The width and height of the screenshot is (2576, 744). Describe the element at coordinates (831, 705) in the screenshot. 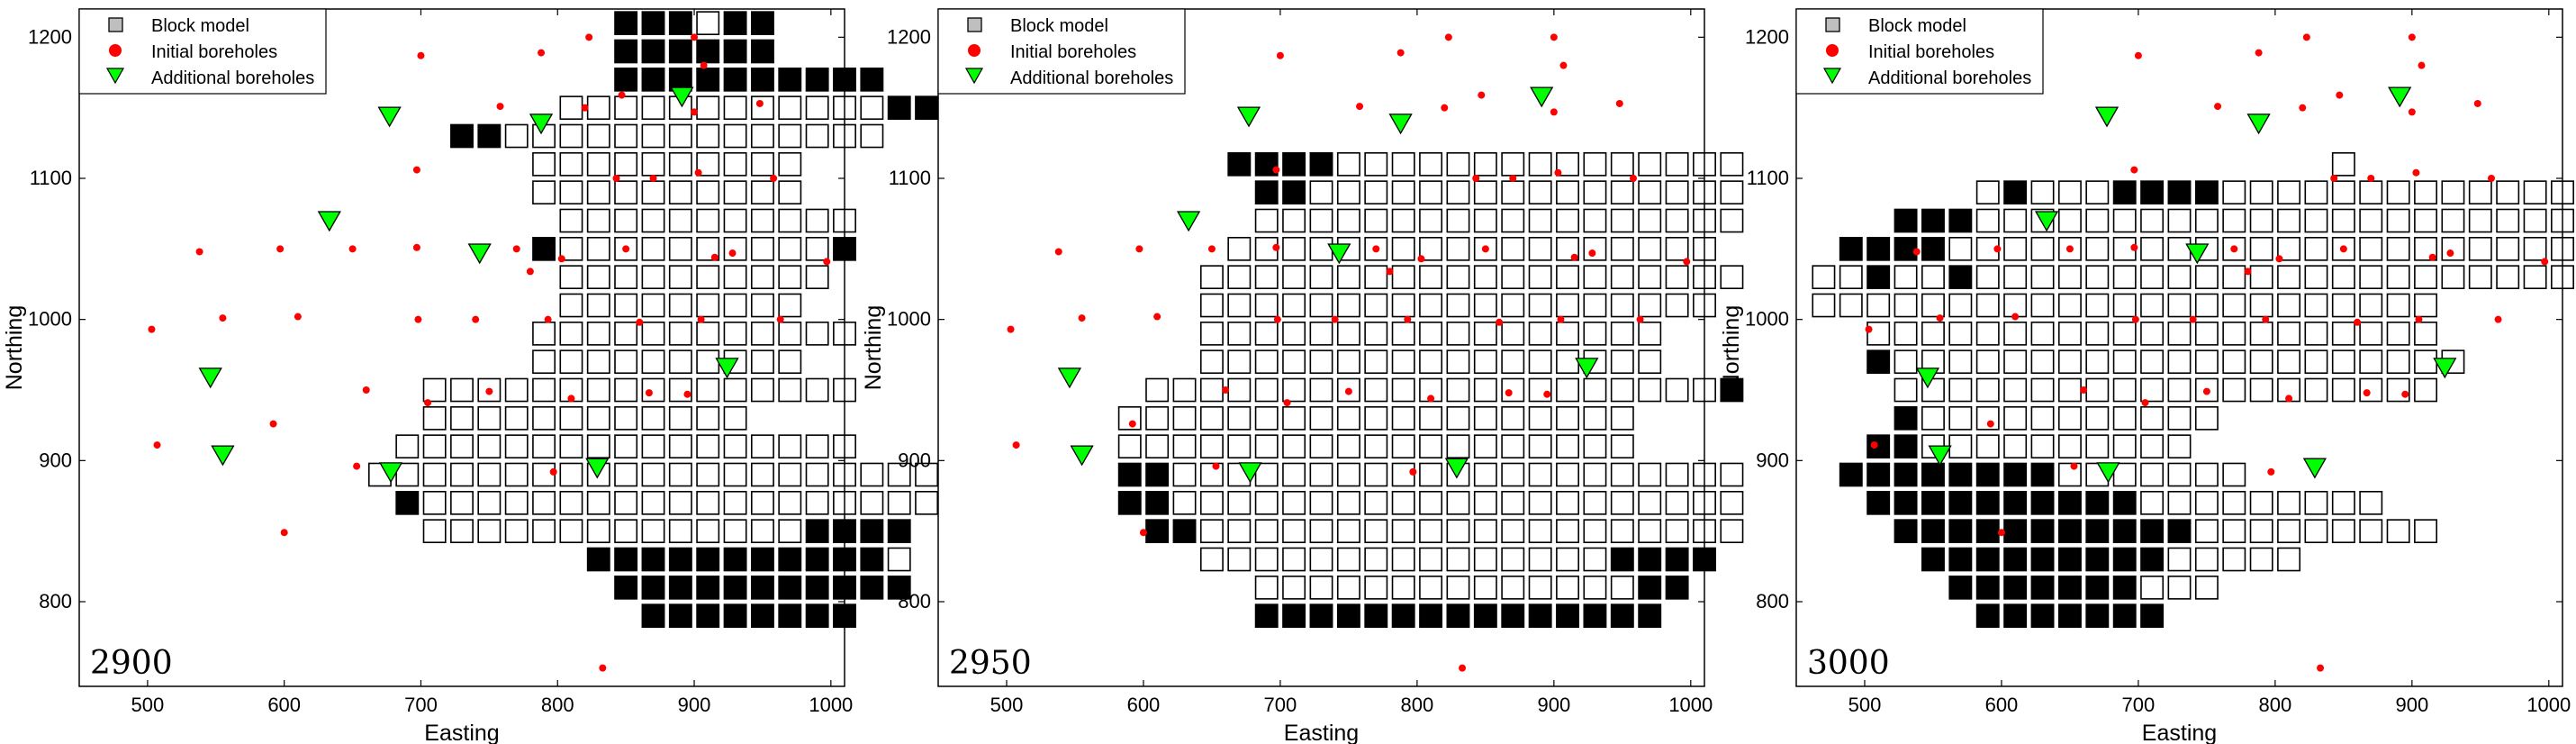

I see `x-tick-label: 1000` at that location.